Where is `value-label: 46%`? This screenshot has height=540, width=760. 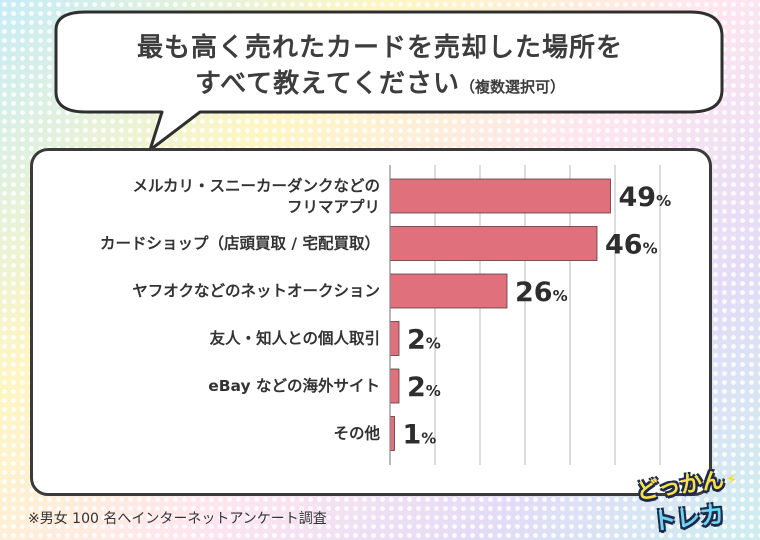
value-label: 46% is located at coordinates (631, 245).